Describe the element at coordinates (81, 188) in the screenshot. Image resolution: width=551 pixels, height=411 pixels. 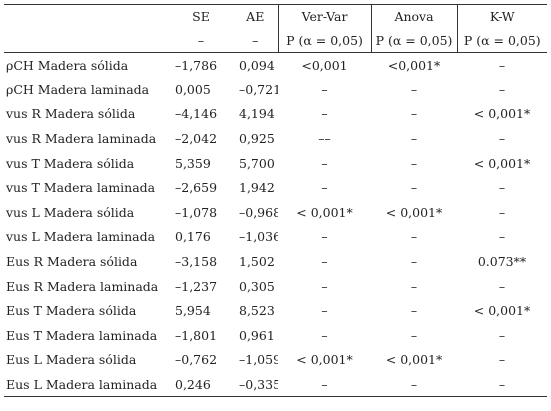
I see `row-label: vus T Madera laminada` at that location.